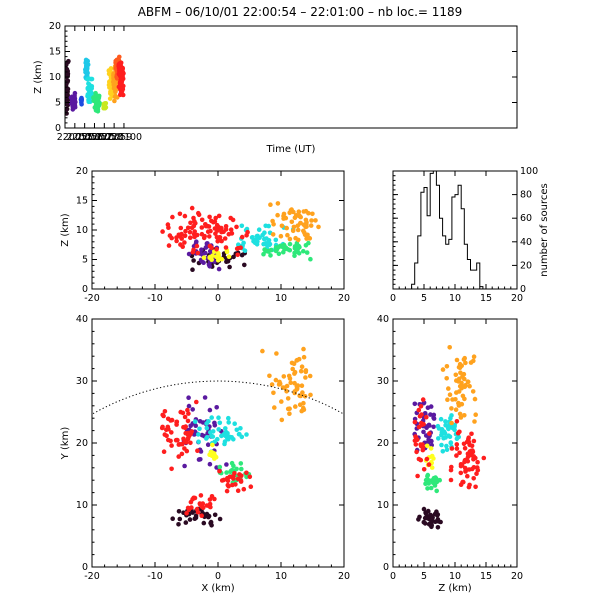  What do you see at coordinates (448, 230) in the screenshot?
I see `histogram-step-line` at bounding box center [448, 230].